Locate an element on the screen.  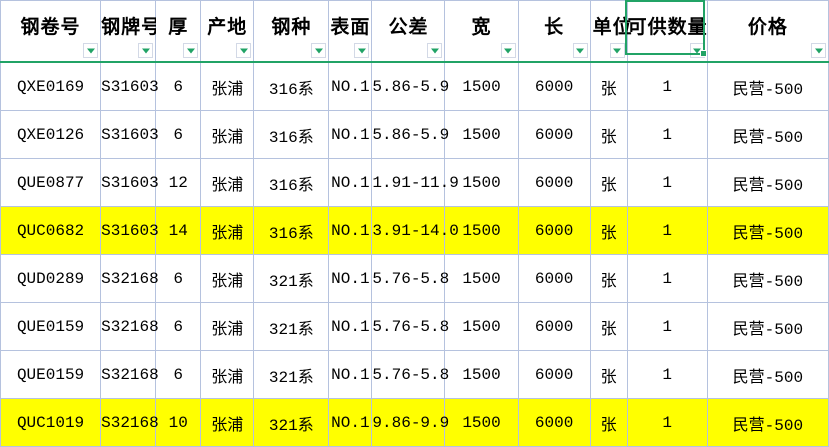
column-header-grade: 钢牌号 is located at coordinates (130, 31).